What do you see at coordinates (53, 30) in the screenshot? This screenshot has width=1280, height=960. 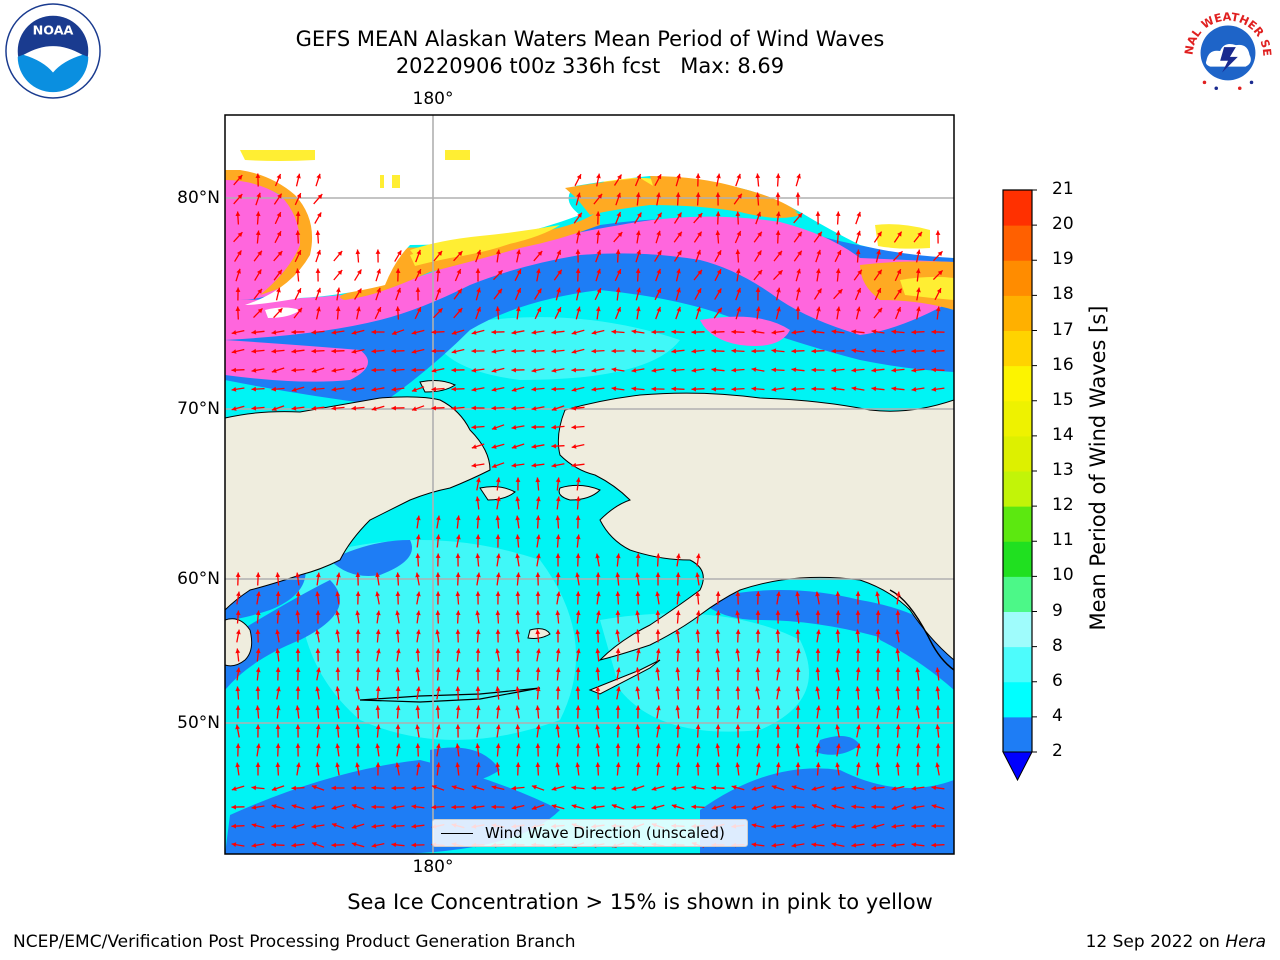 I see `noaa-logo-text: NOAA` at bounding box center [53, 30].